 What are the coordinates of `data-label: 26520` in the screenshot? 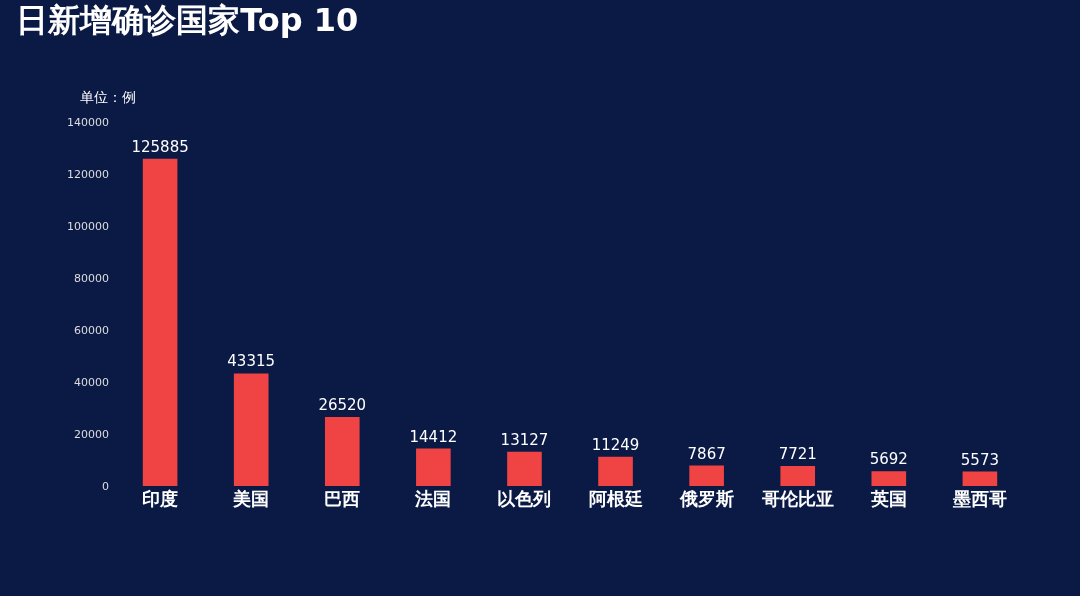 It's located at (342, 405).